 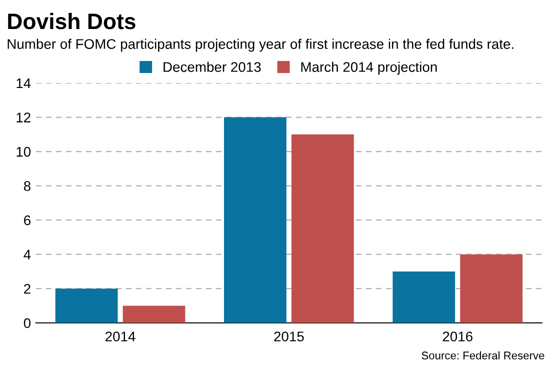 What do you see at coordinates (23, 151) in the screenshot?
I see `y-tick-label: 10` at bounding box center [23, 151].